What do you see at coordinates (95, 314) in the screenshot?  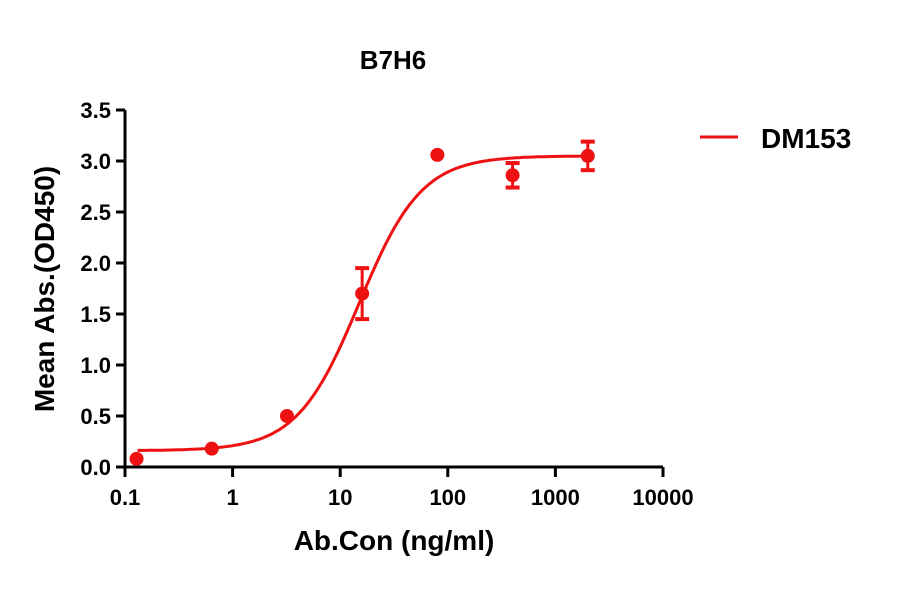 I see `y-tick-label: 1.5` at bounding box center [95, 314].